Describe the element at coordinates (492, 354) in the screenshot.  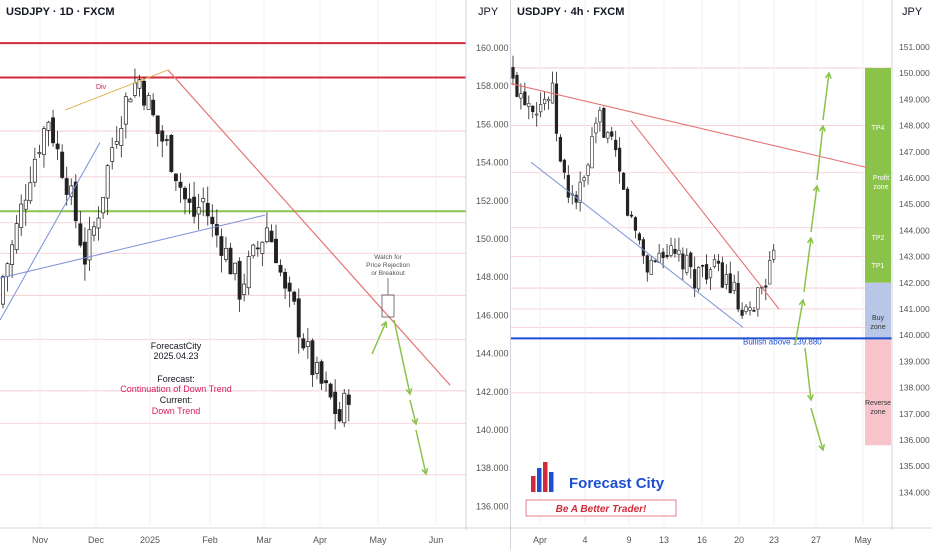
I see `price-tick-label: 144.000` at that location.